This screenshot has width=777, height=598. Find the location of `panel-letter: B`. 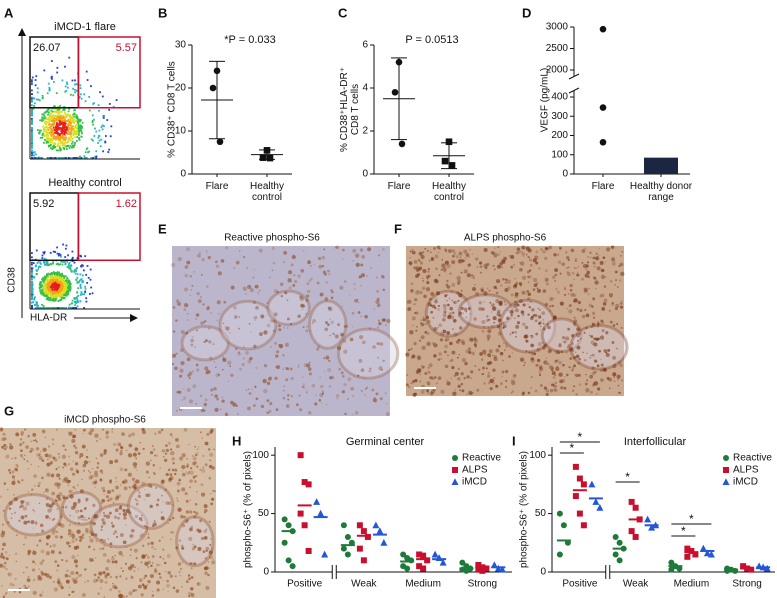

panel-letter: B is located at coordinates (162, 12).